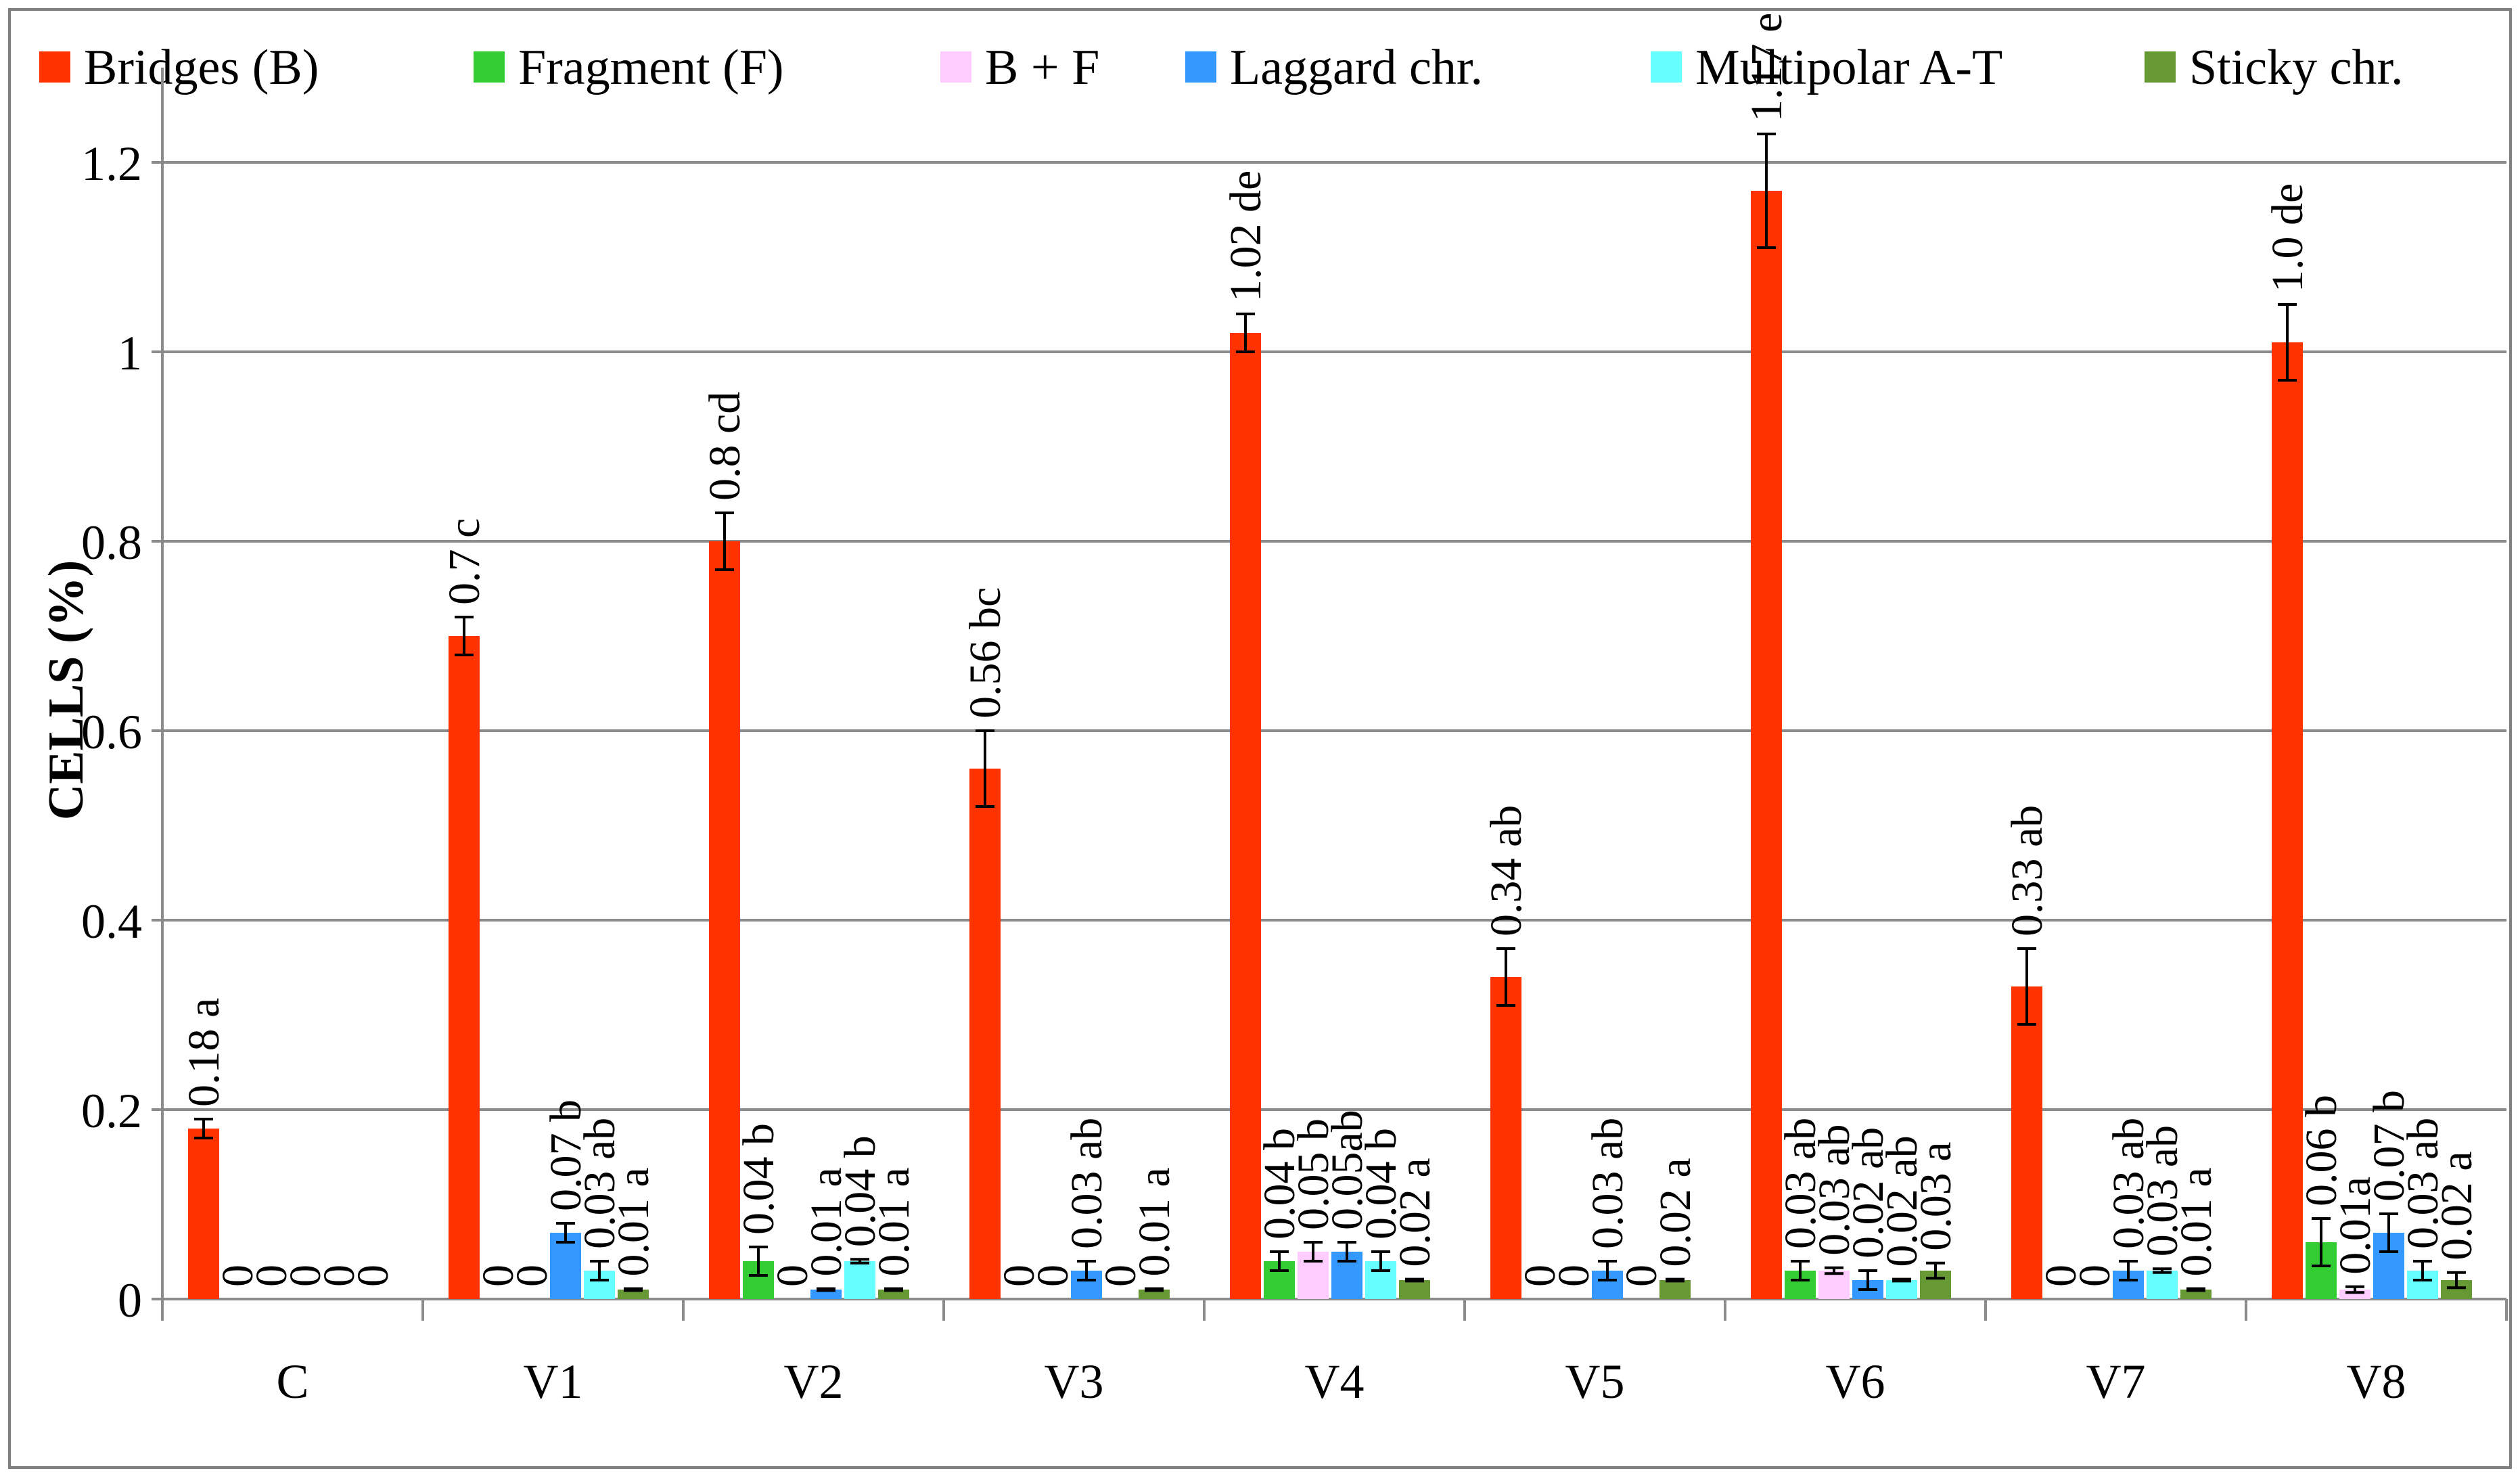 The image size is (2520, 1477). I want to click on legend-entry: Laggard chr., so click(1357, 67).